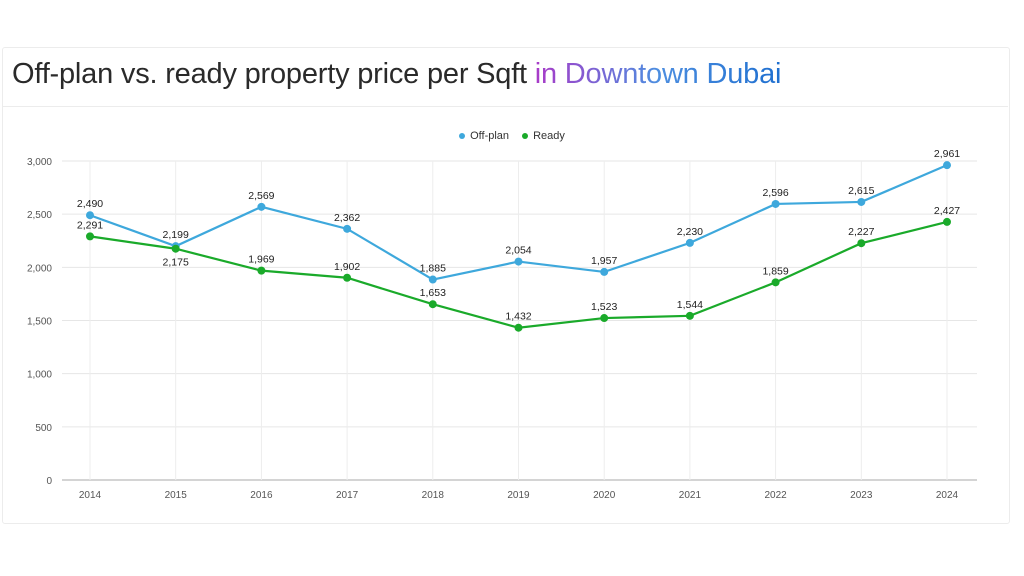 This screenshot has height=576, width=1024. Describe the element at coordinates (90, 495) in the screenshot. I see `x-tick-label: 2014` at that location.